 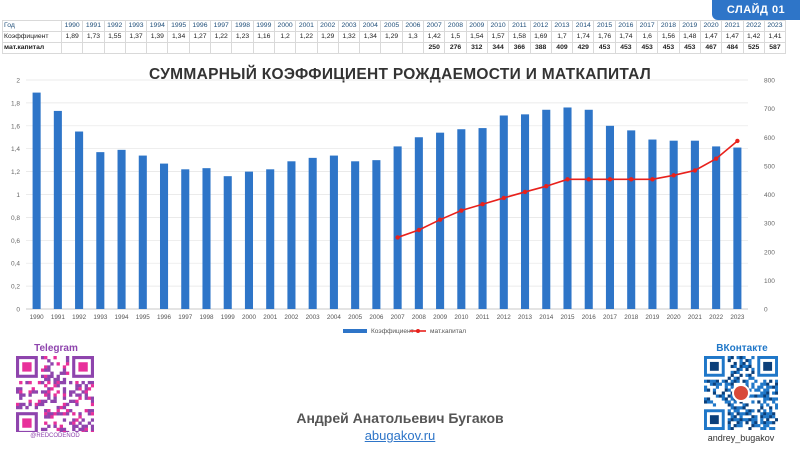 What do you see at coordinates (610, 317) in the screenshot?
I see `x-axis-tick-label: 2017` at bounding box center [610, 317].